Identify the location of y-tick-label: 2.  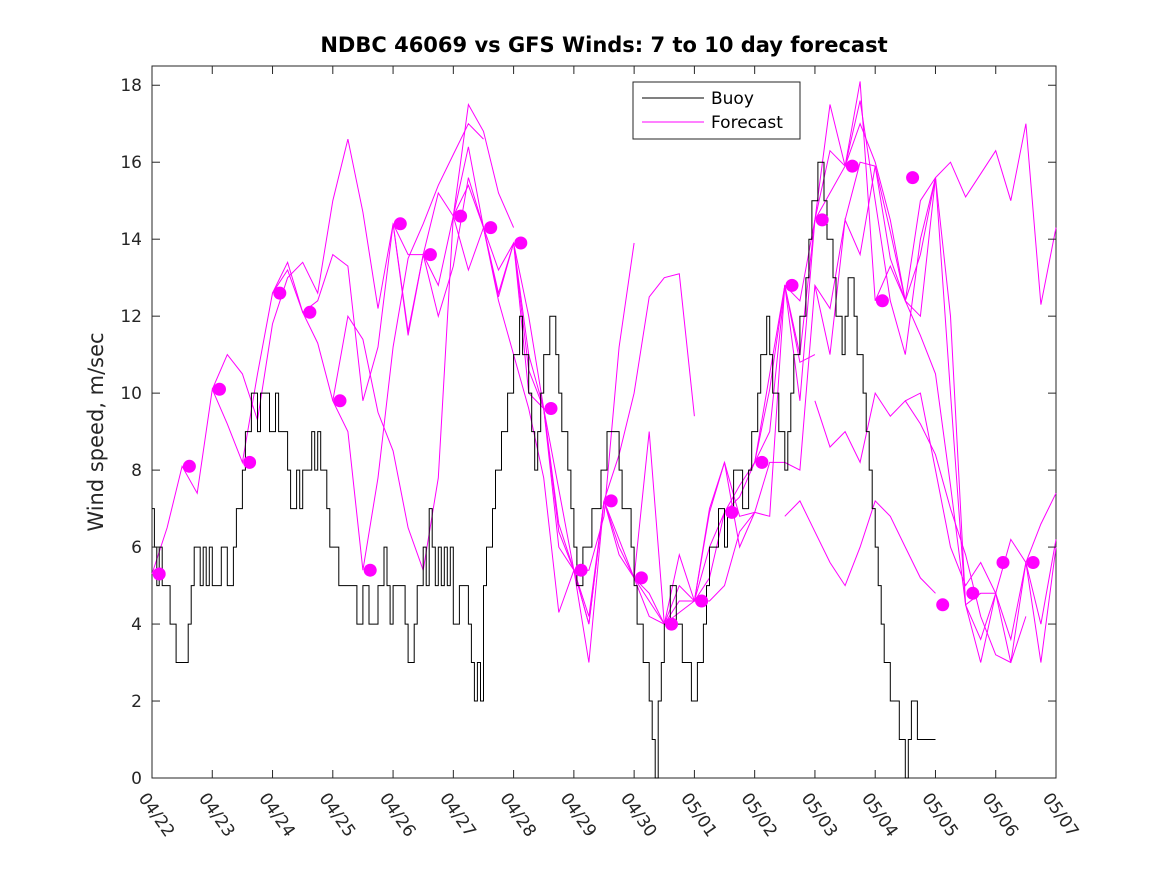
(136, 702).